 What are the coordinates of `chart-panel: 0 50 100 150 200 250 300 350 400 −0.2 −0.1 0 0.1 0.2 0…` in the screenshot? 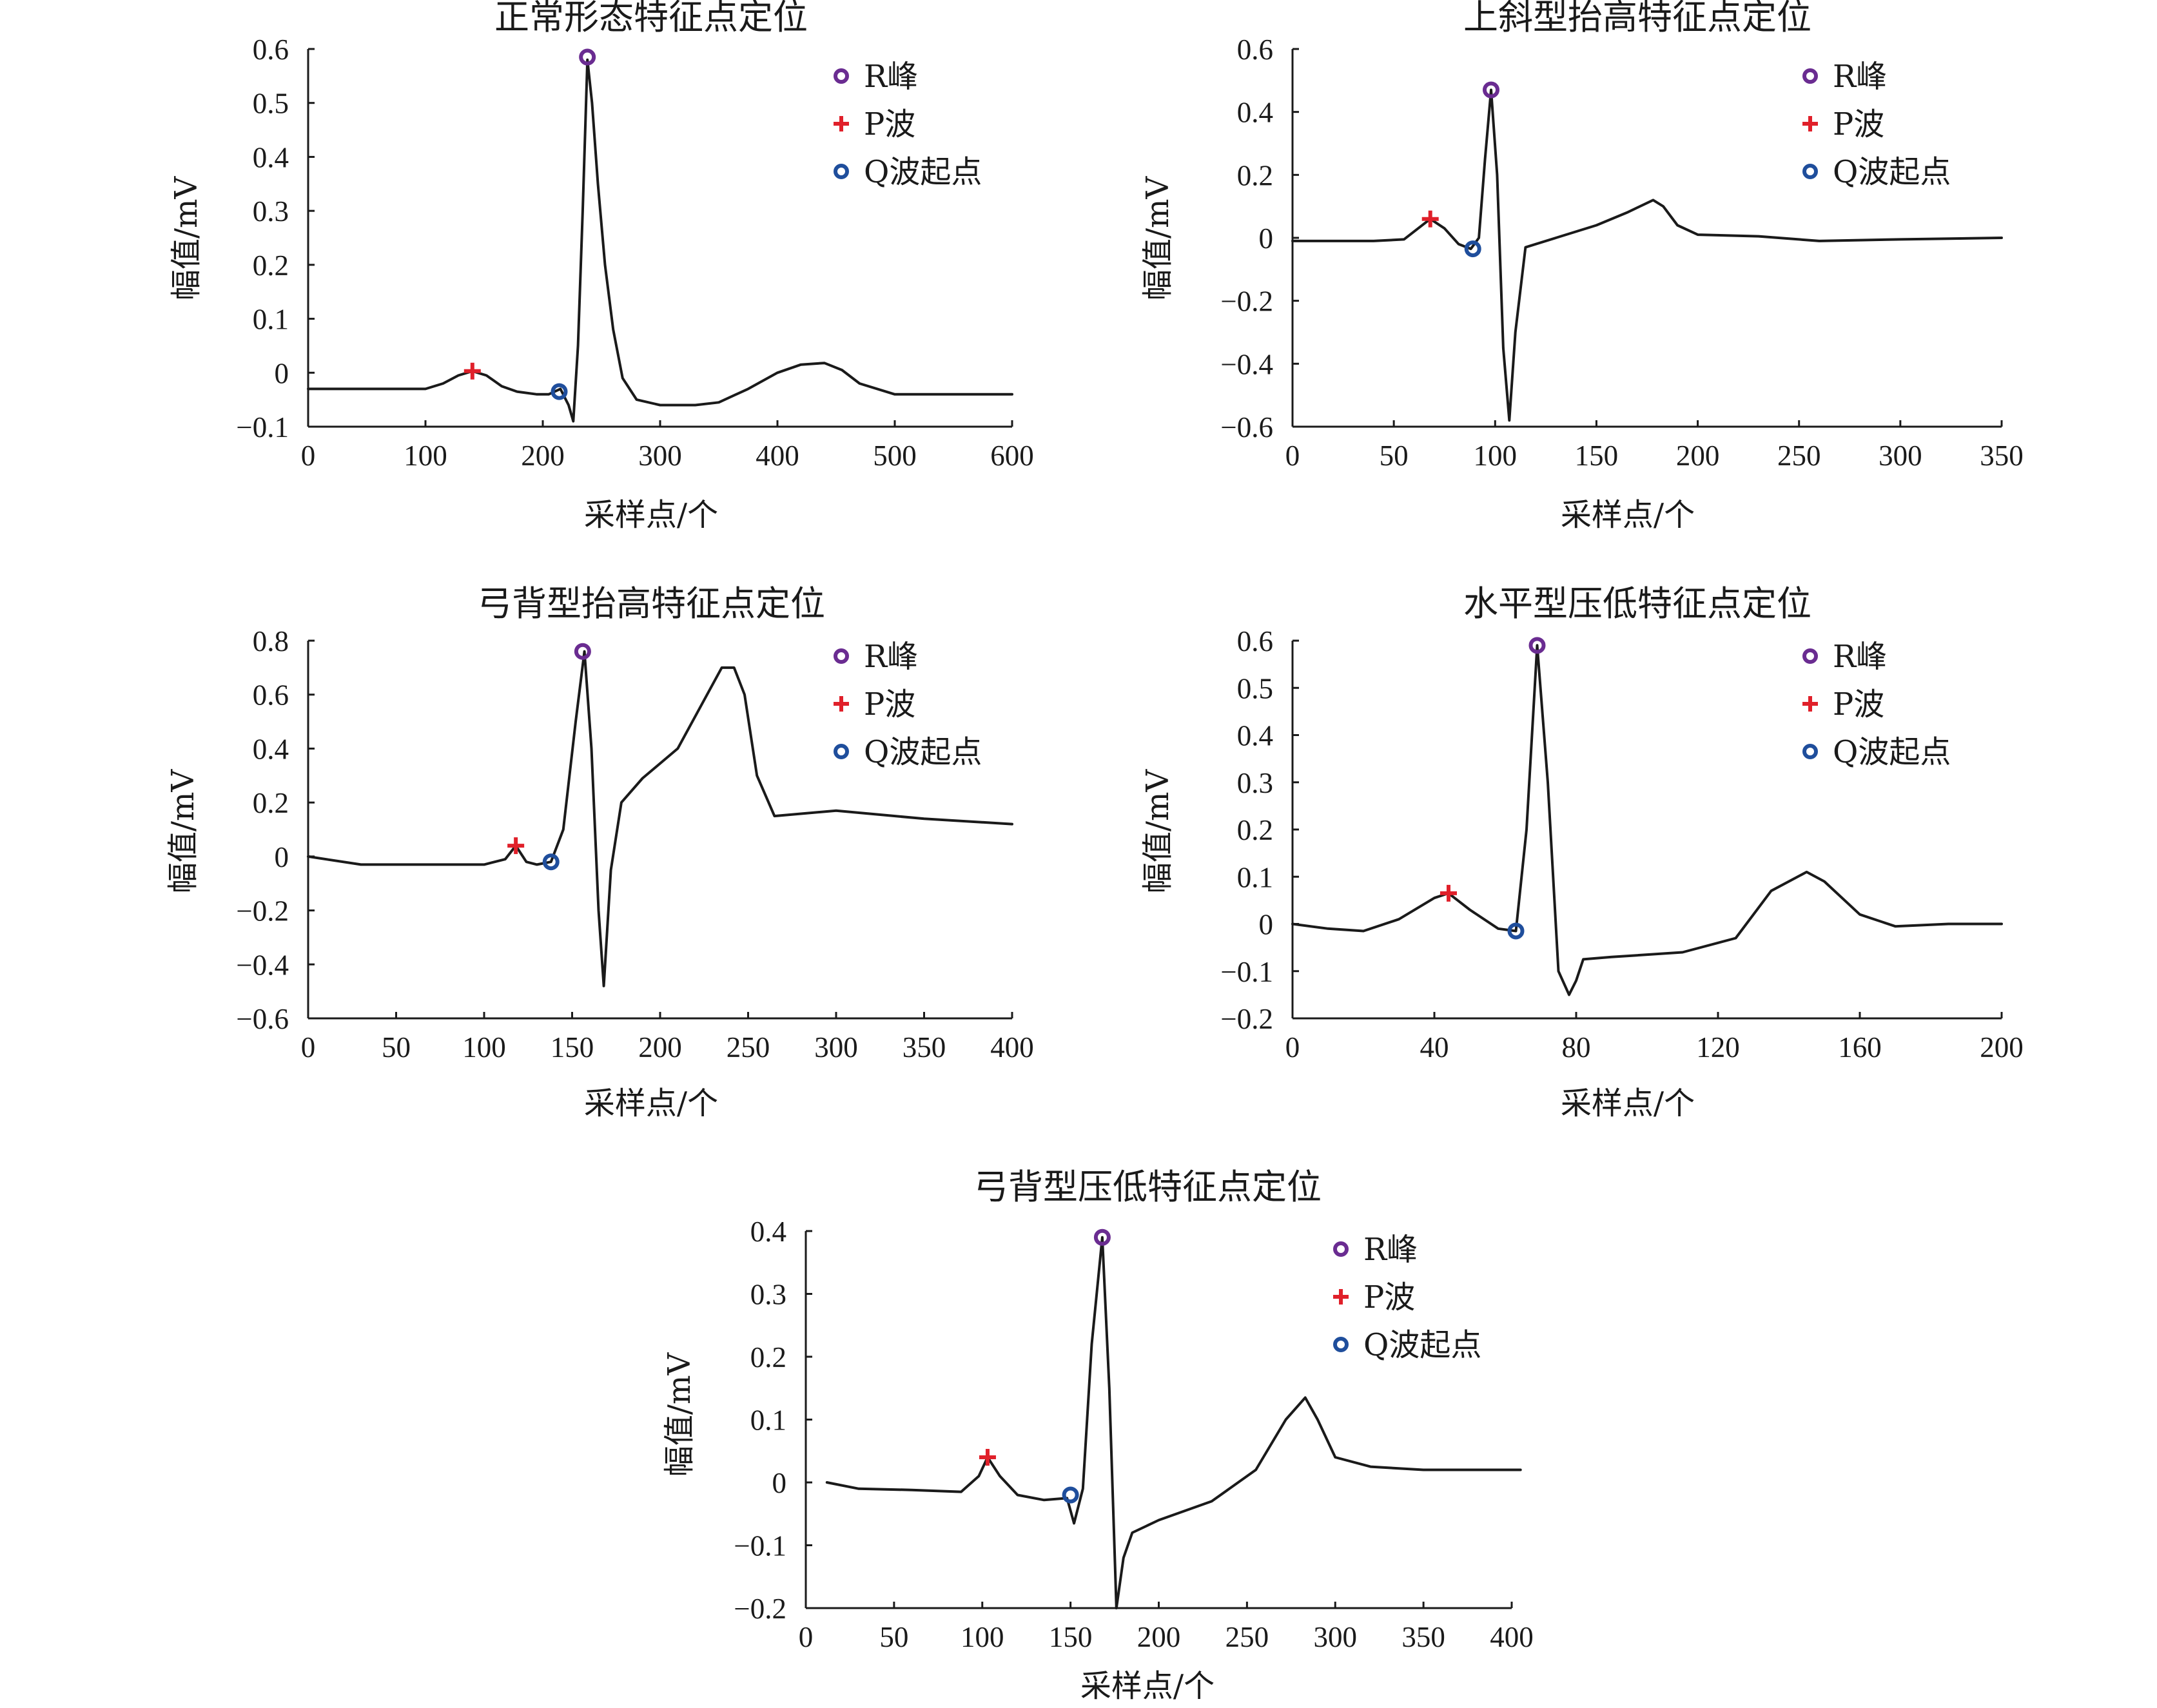 It's located at (1097, 1435).